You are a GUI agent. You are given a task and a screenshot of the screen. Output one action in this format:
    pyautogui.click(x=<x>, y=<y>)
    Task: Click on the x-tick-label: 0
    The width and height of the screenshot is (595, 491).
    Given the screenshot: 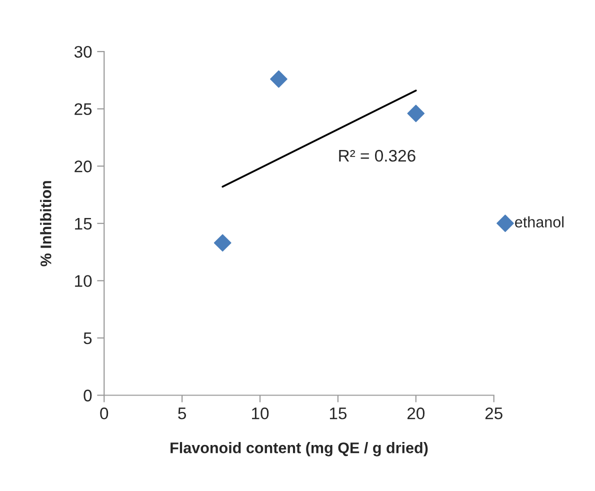 What is the action you would take?
    pyautogui.click(x=104, y=414)
    